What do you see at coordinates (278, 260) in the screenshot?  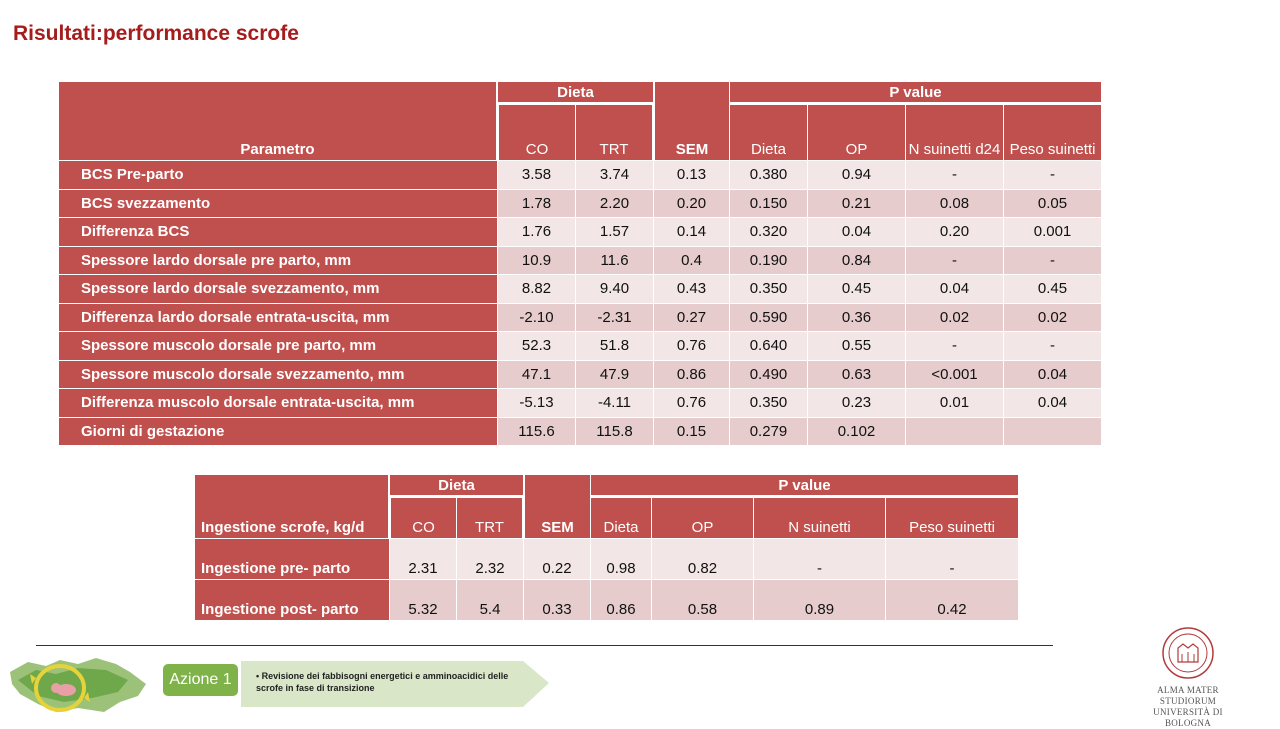 I see `row-label: Spessore lardo dorsale pre parto, mm` at bounding box center [278, 260].